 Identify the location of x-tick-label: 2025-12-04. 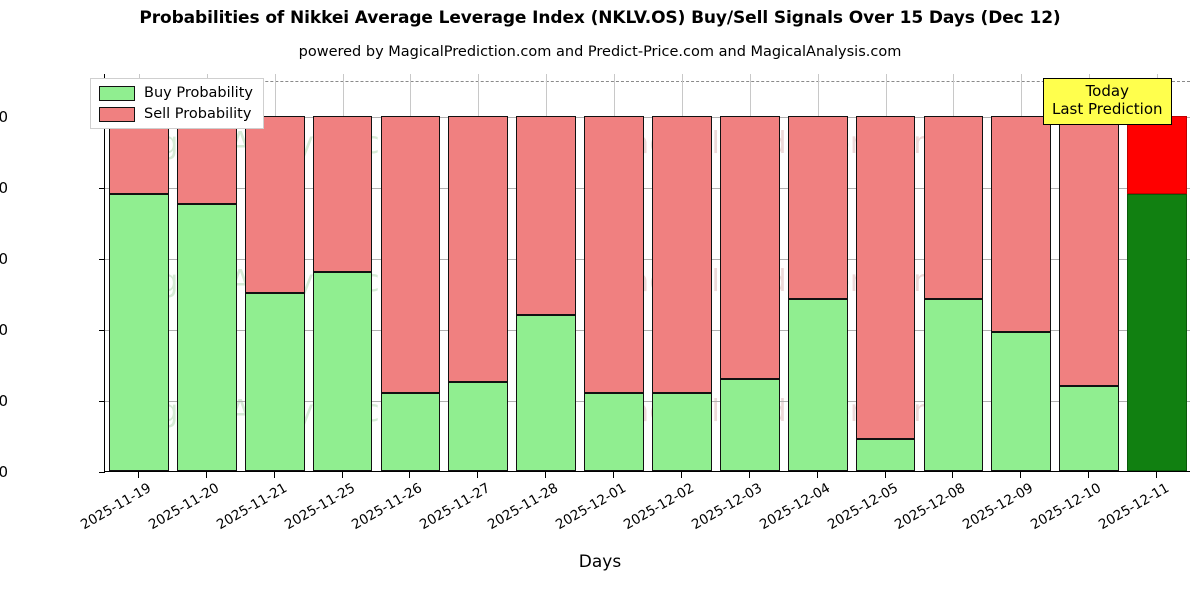
(794, 507).